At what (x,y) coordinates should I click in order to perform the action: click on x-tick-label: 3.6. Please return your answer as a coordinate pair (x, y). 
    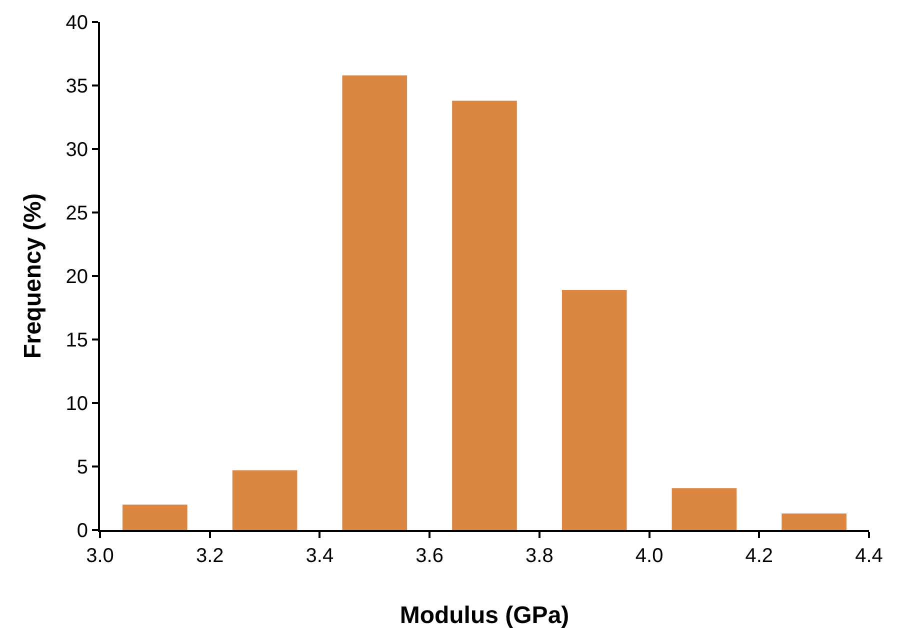
    Looking at the image, I should click on (430, 556).